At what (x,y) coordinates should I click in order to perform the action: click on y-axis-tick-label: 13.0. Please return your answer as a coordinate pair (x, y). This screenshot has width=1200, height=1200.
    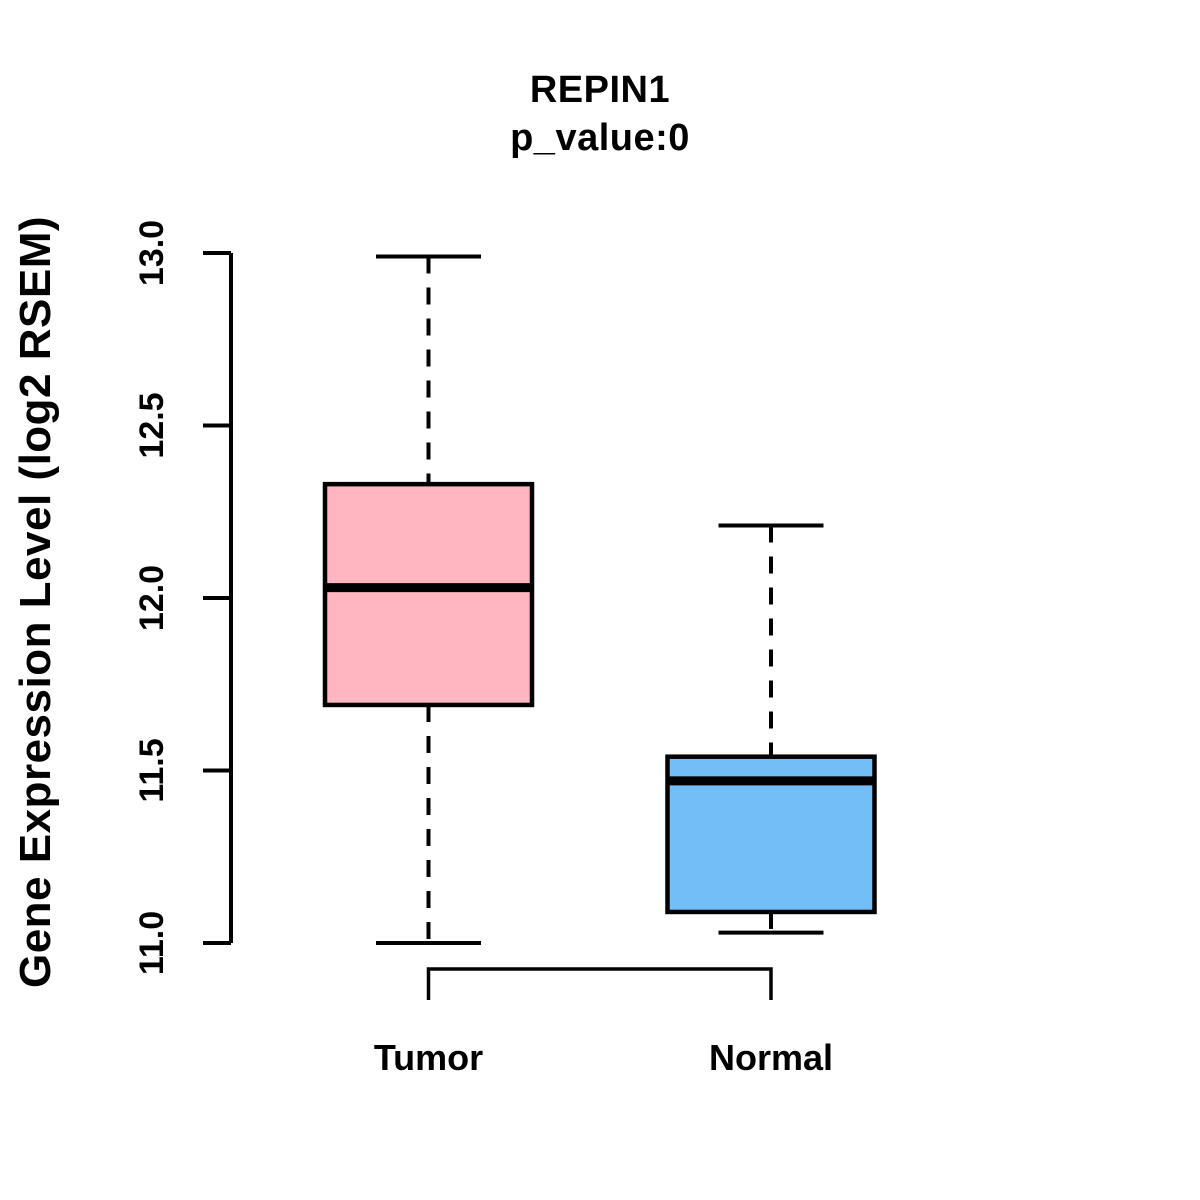
    Looking at the image, I should click on (152, 253).